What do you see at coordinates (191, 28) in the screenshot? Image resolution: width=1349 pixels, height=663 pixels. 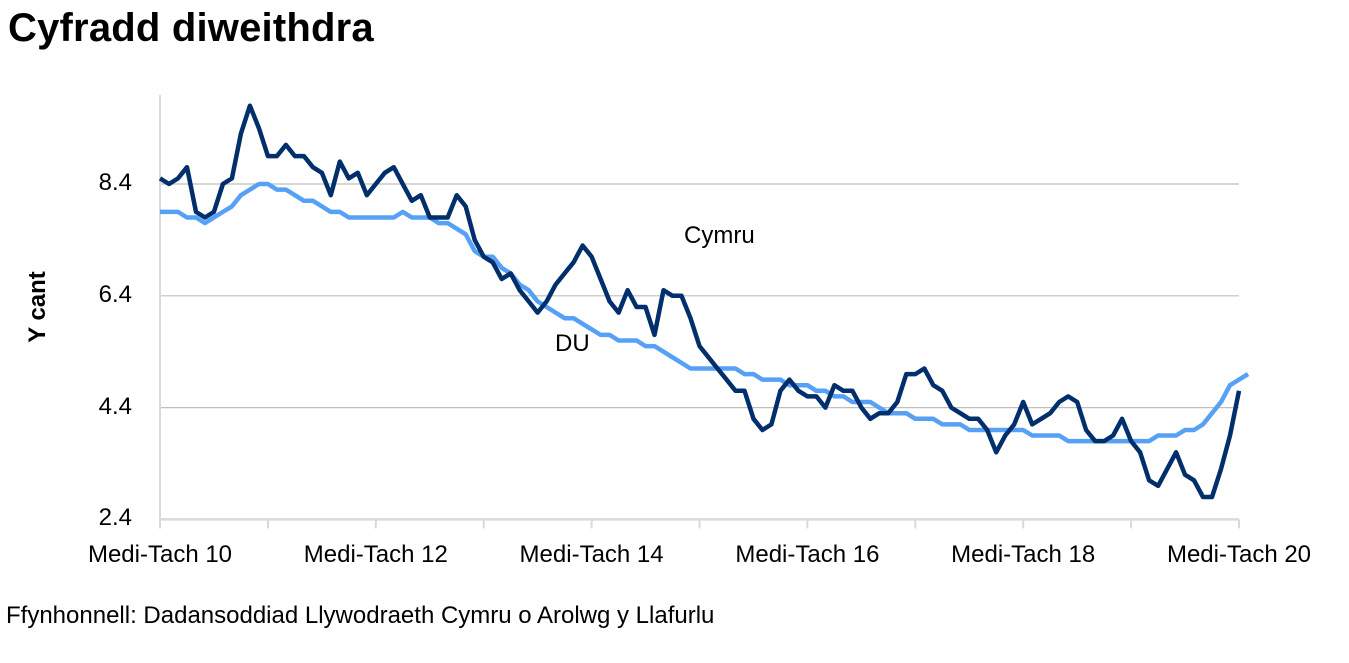 I see `chart-title: Cyfradd diweithdra` at bounding box center [191, 28].